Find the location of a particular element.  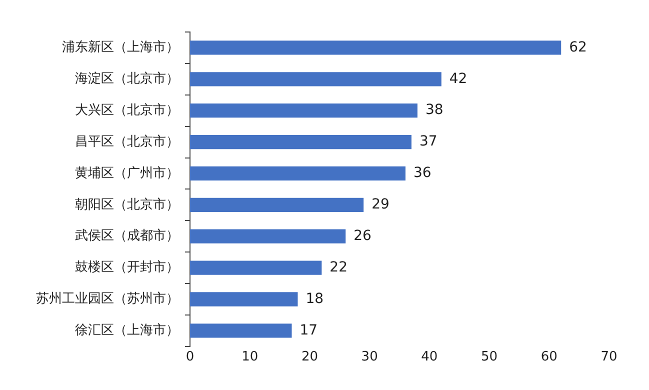

y-tick-label: 海淀区（北京市） is located at coordinates (127, 79).